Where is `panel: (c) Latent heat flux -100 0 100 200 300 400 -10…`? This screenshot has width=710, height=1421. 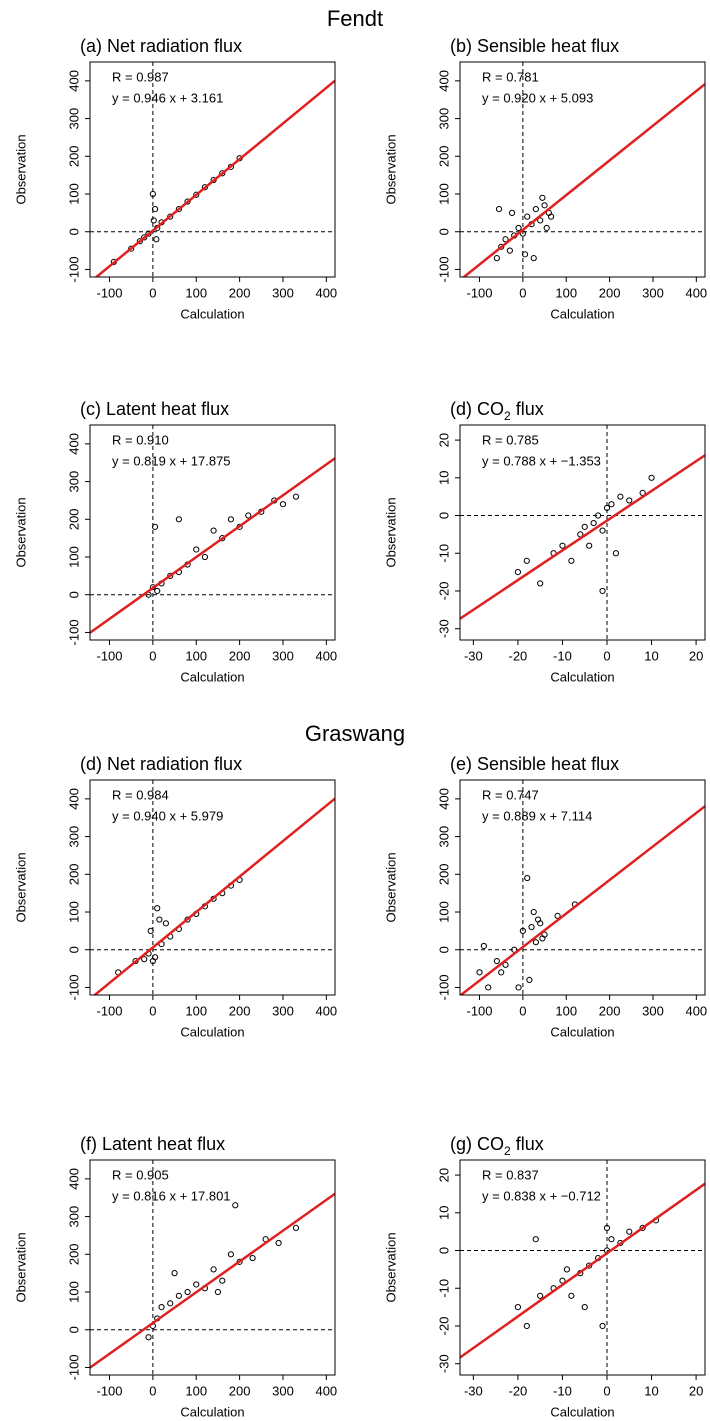
panel: (c) Latent heat flux -100 0 100 200 300 400 -10… is located at coordinates (175, 542).